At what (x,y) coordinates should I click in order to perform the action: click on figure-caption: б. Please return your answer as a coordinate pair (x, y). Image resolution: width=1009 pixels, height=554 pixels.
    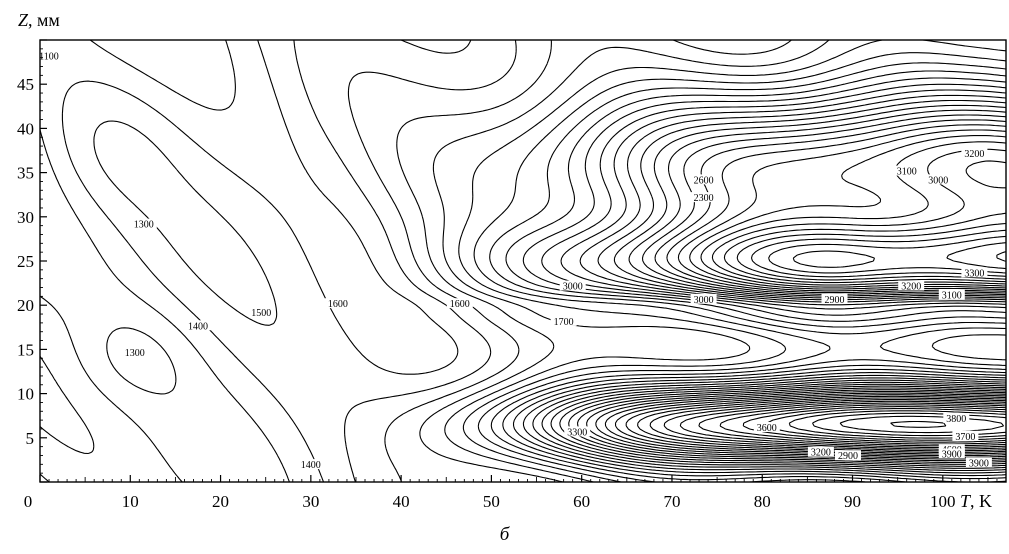
    Looking at the image, I should click on (504, 534).